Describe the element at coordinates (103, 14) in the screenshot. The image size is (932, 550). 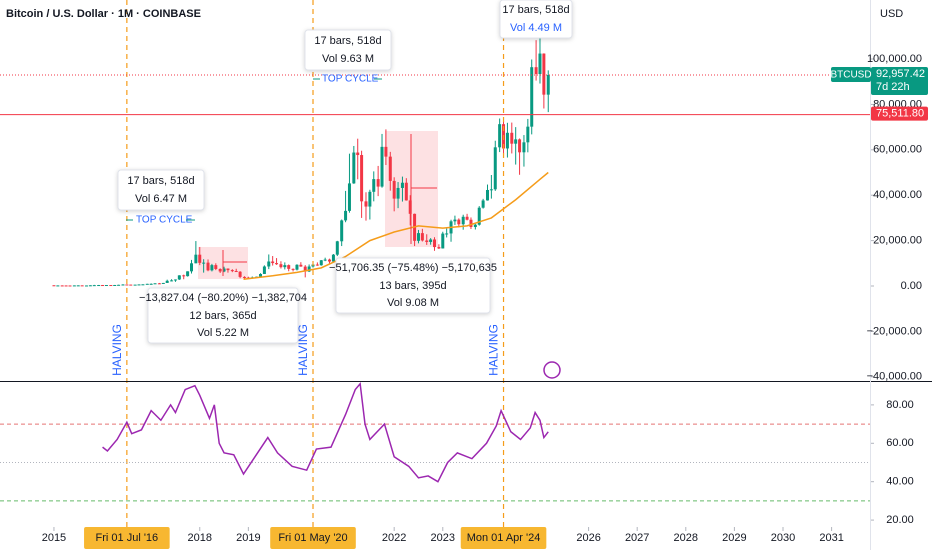
I see `chart-title: Bitcoin / U.S. Dollar · 1M · COINBASE` at that location.